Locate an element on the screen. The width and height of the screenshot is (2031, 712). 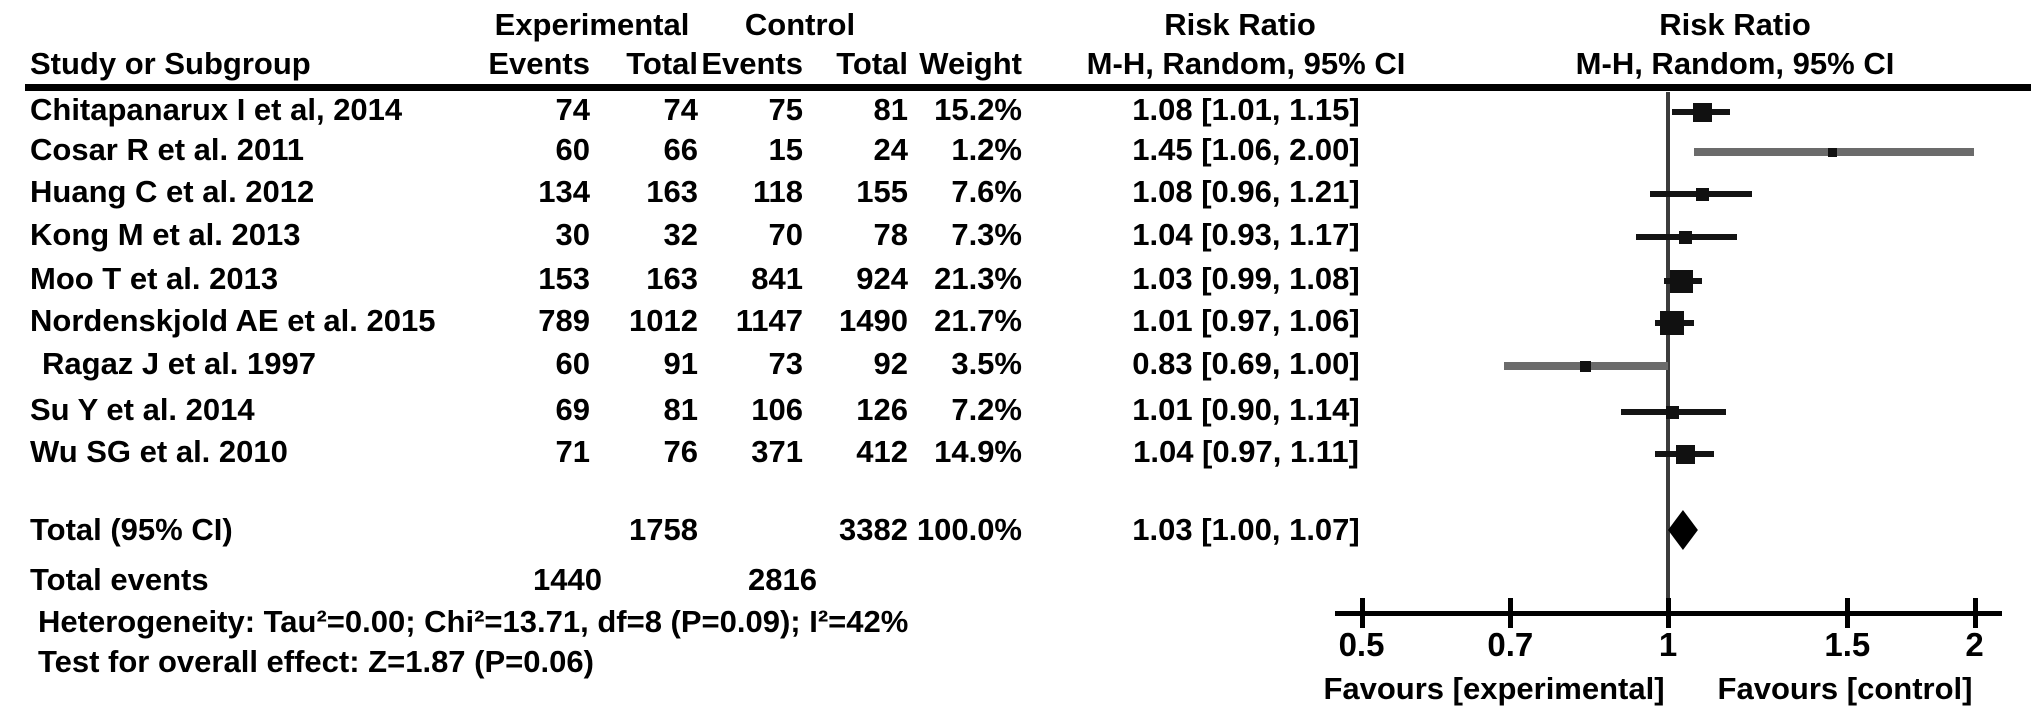
study-name: Huang C et al. 2012 is located at coordinates (172, 191).